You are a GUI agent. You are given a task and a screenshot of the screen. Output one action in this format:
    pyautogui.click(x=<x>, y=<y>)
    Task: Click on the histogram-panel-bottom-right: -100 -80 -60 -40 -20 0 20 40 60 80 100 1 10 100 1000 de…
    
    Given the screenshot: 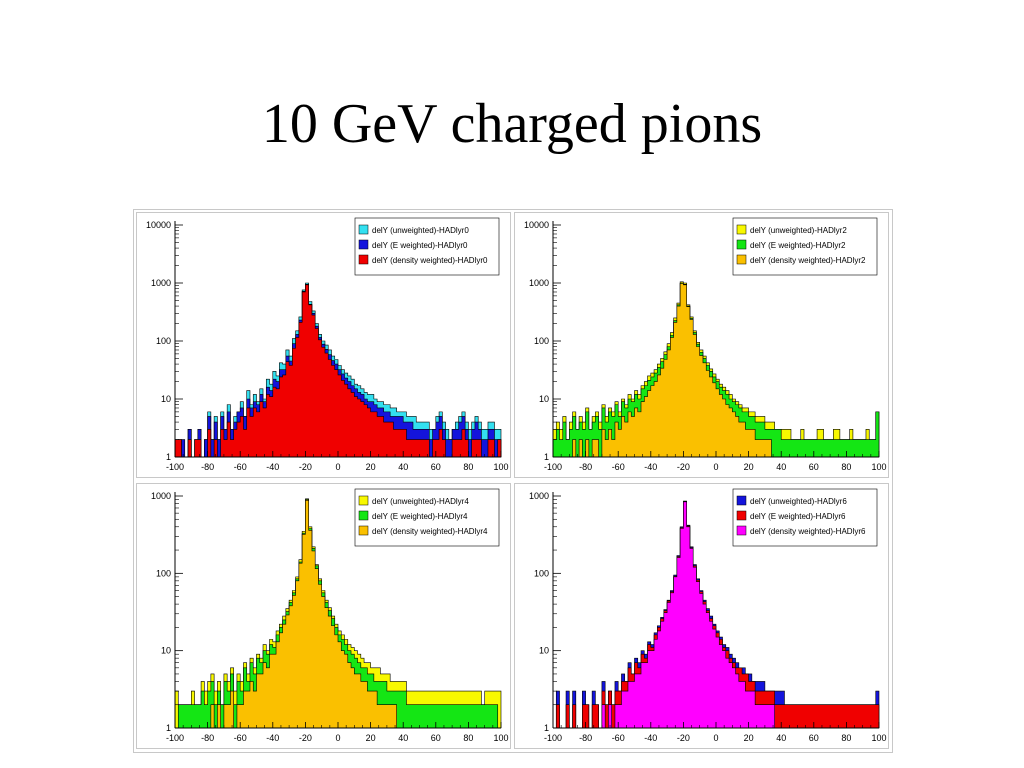 What is the action you would take?
    pyautogui.click(x=701, y=616)
    